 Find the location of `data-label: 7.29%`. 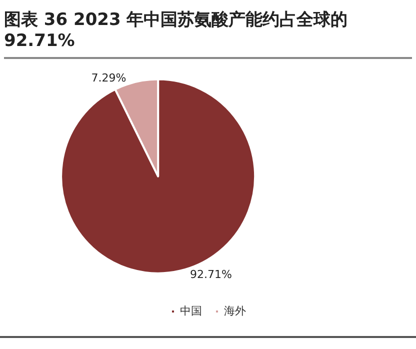

data-label: 7.29% is located at coordinates (108, 77).